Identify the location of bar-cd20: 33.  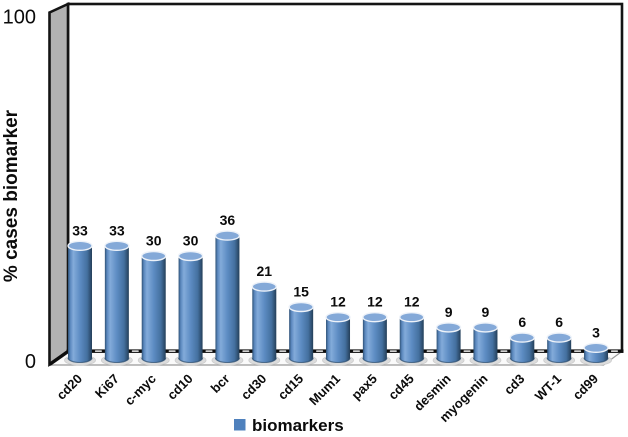
(80, 294).